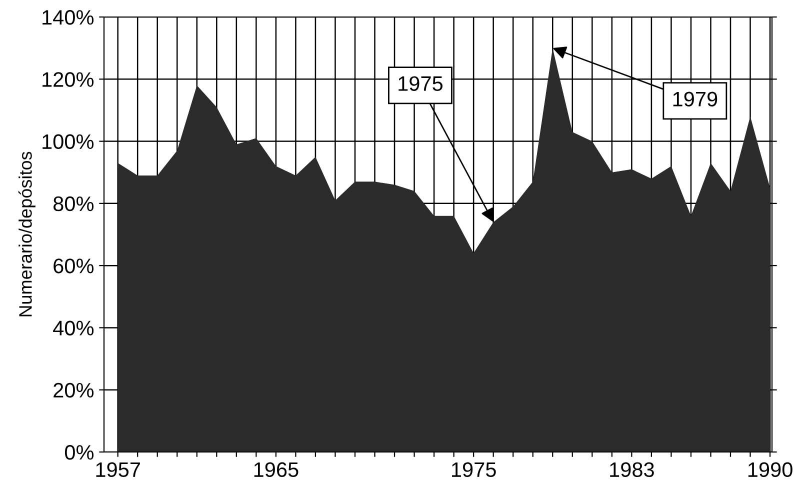  I want to click on annotation: 1979, so click(695, 99).